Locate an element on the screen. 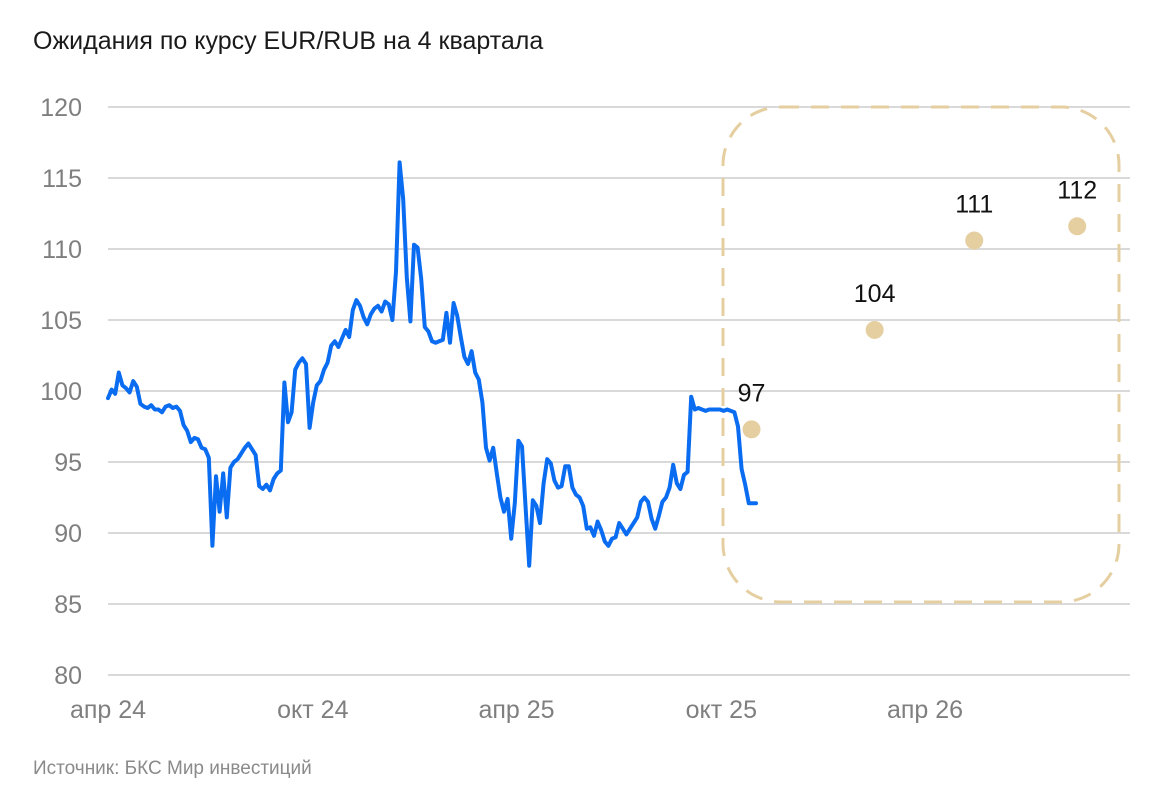  forecast-label: 112 is located at coordinates (1077, 190).